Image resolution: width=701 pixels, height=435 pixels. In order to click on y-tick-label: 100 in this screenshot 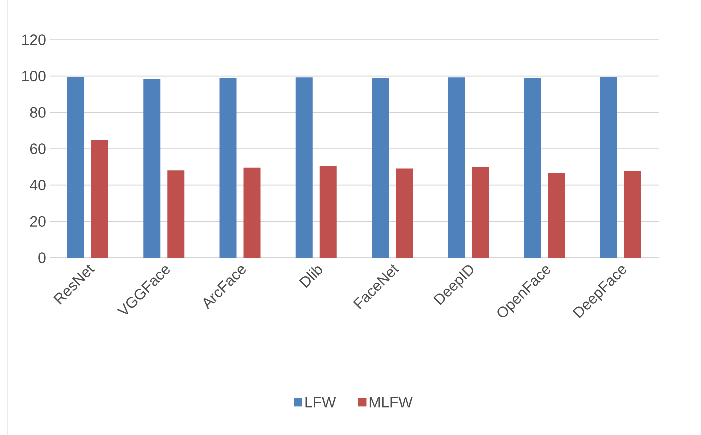, I will do `click(34, 76)`.